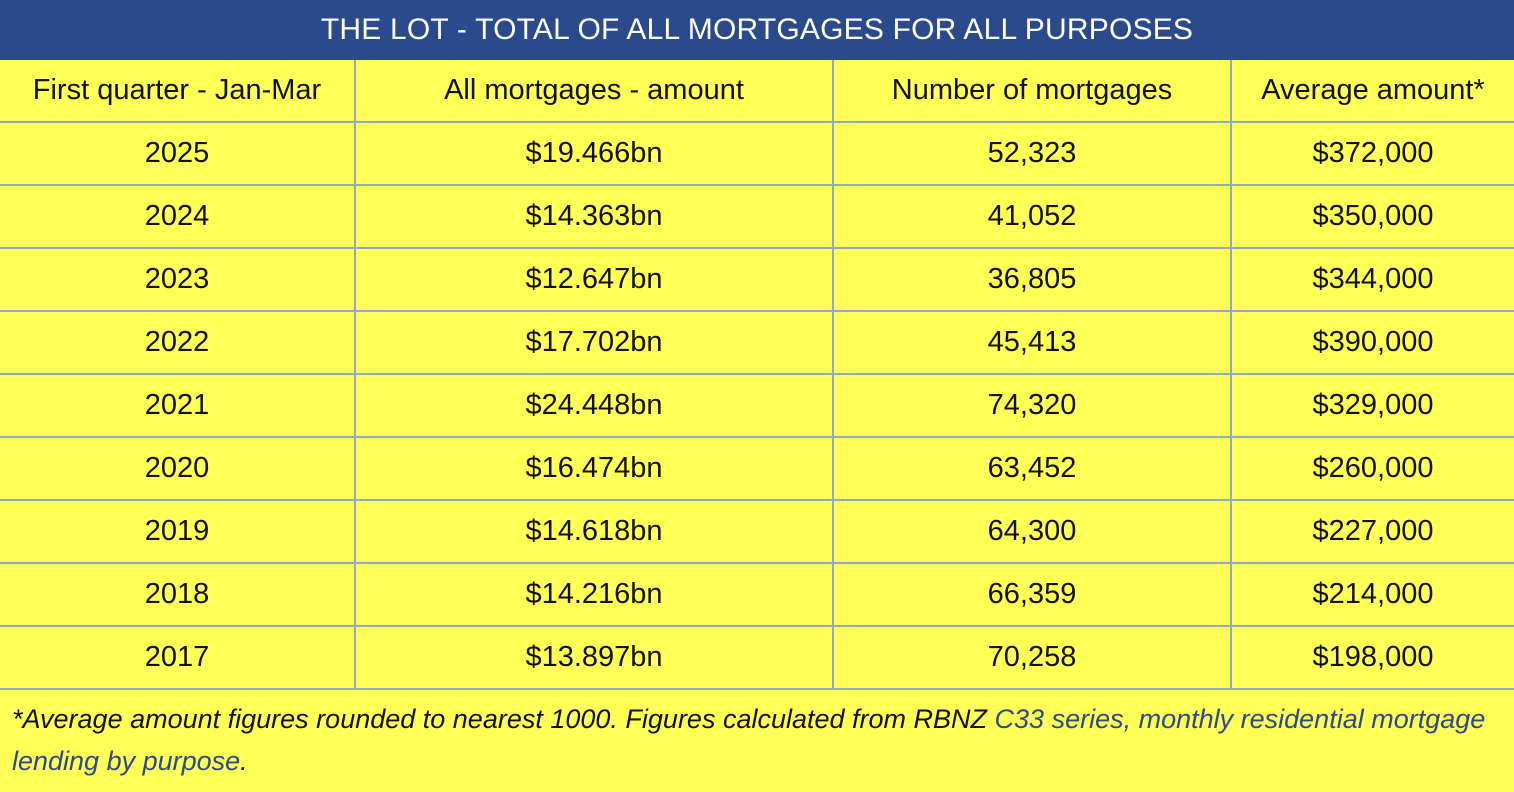 This screenshot has width=1514, height=792. What do you see at coordinates (1032, 405) in the screenshot?
I see `number-cell: 74,320` at bounding box center [1032, 405].